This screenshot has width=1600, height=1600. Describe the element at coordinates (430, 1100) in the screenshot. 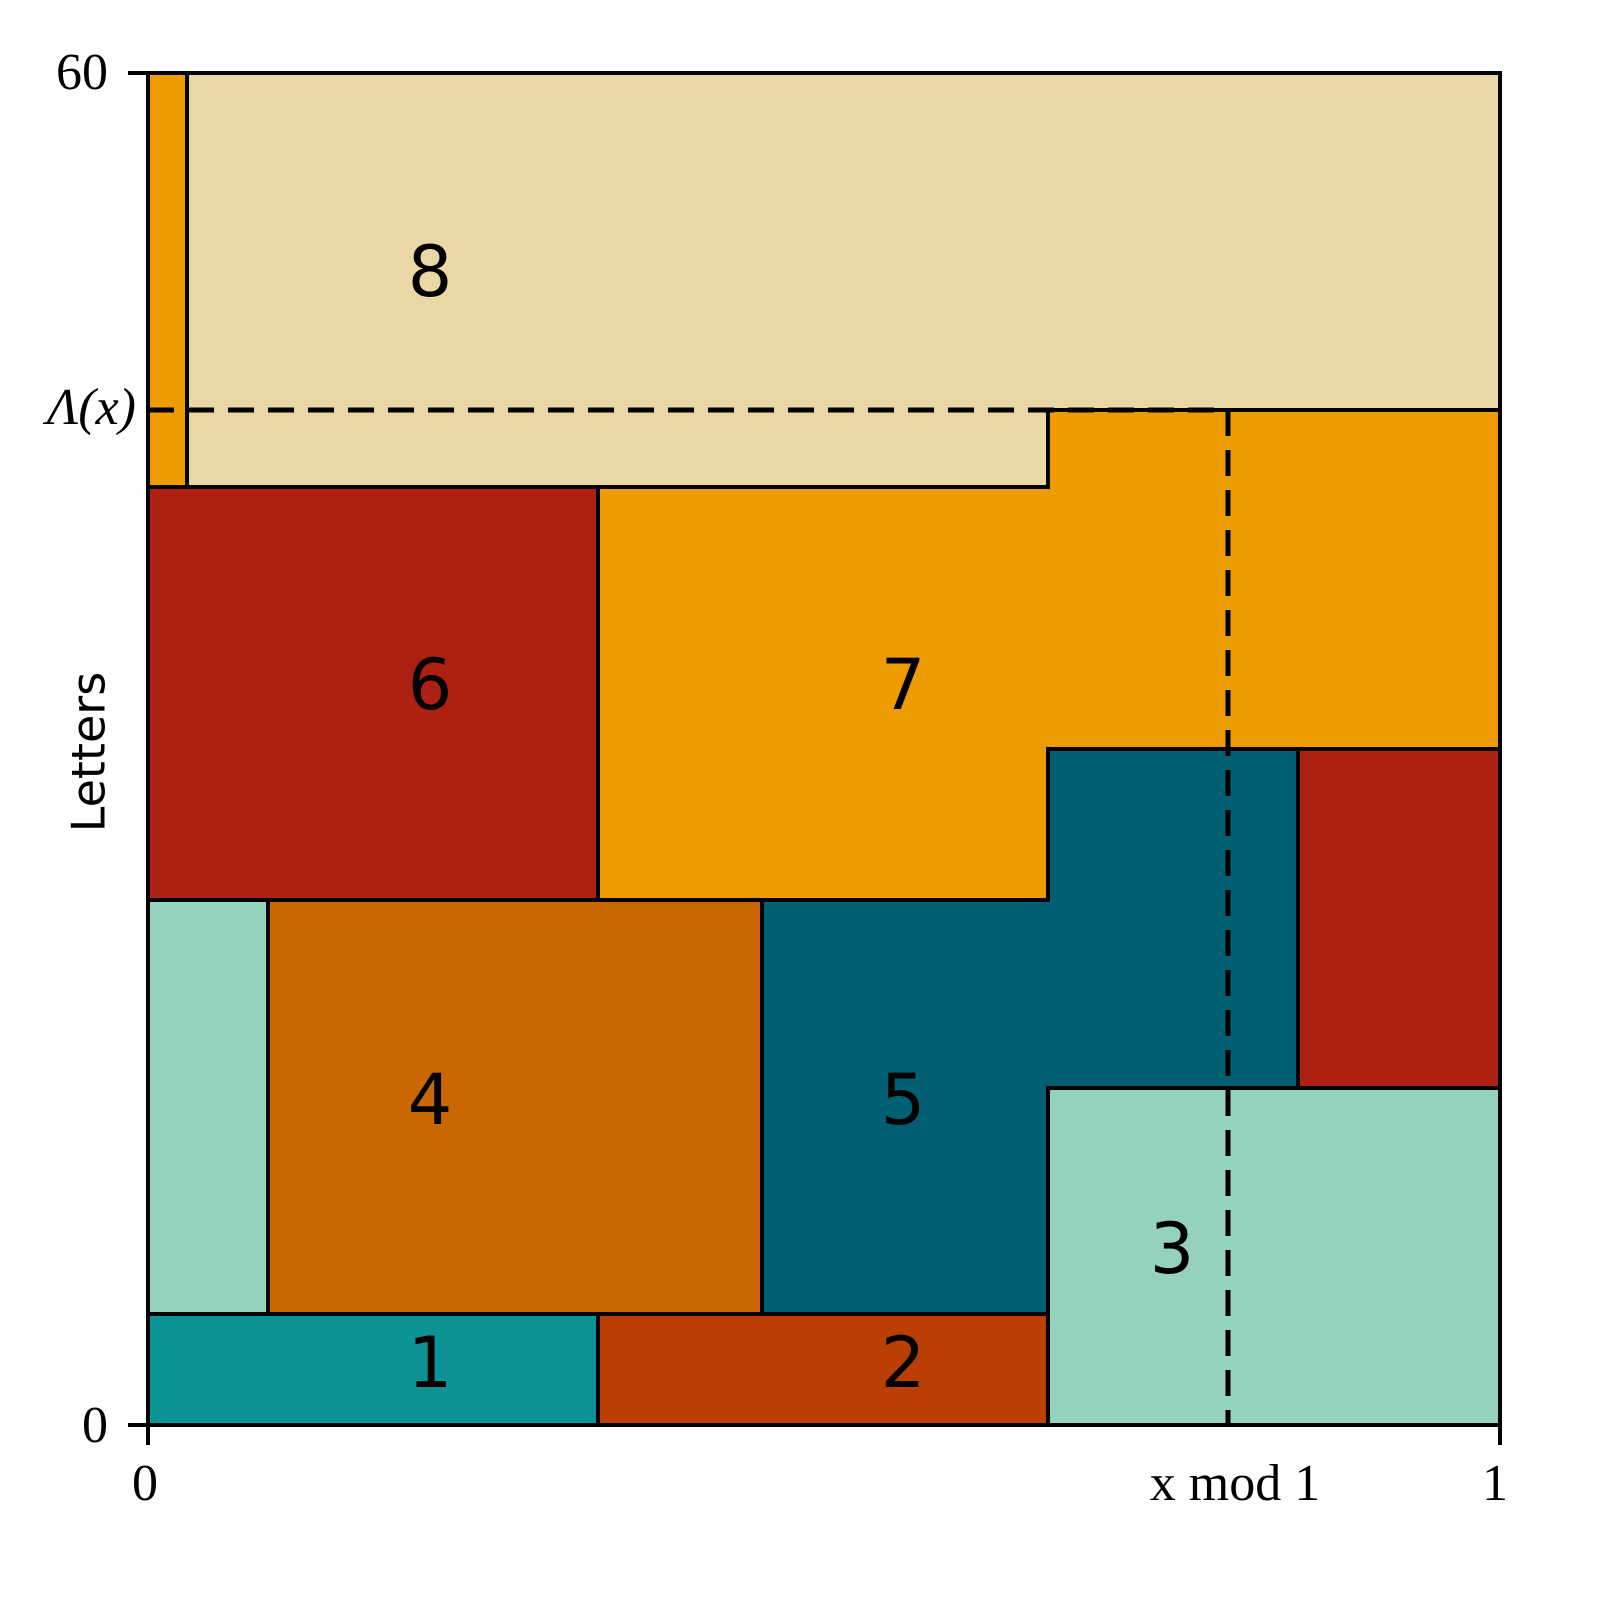

I see `region-label: 4` at that location.